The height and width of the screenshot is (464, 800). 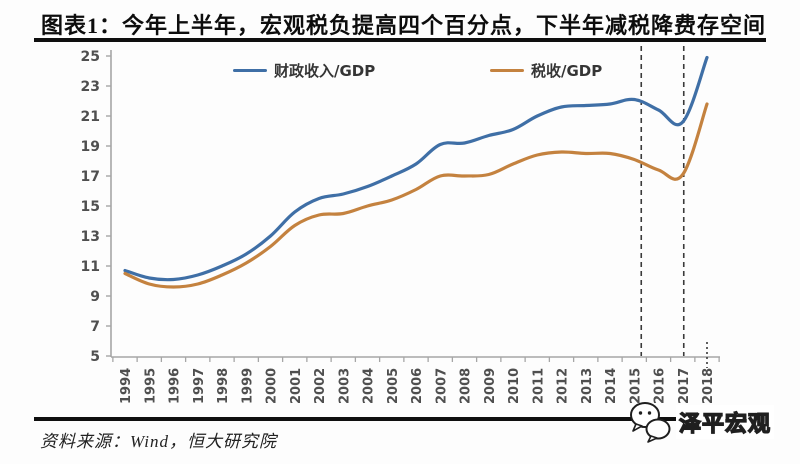 I want to click on x-tick-label: 1996, so click(x=175, y=386).